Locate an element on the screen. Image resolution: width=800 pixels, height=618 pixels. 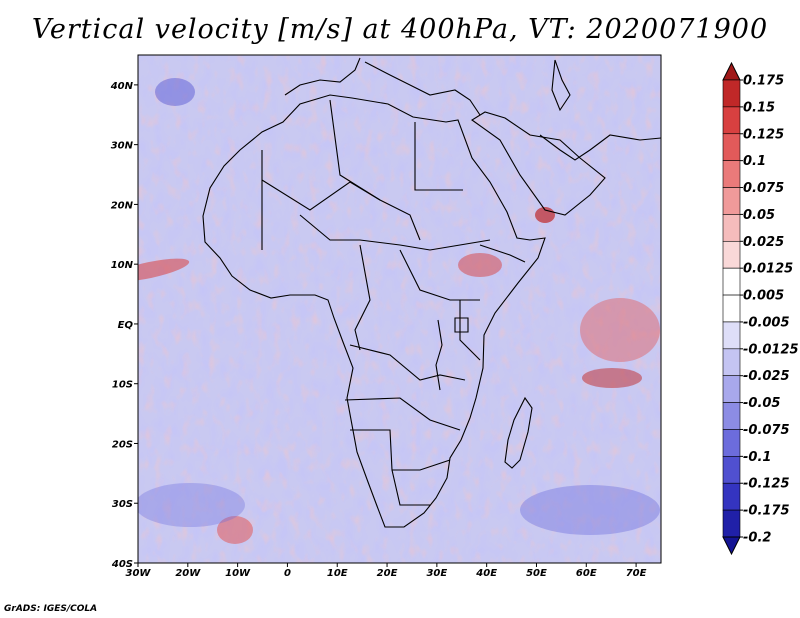
grads-credit: GrADS: IGES/COLA is located at coordinates (51, 609).